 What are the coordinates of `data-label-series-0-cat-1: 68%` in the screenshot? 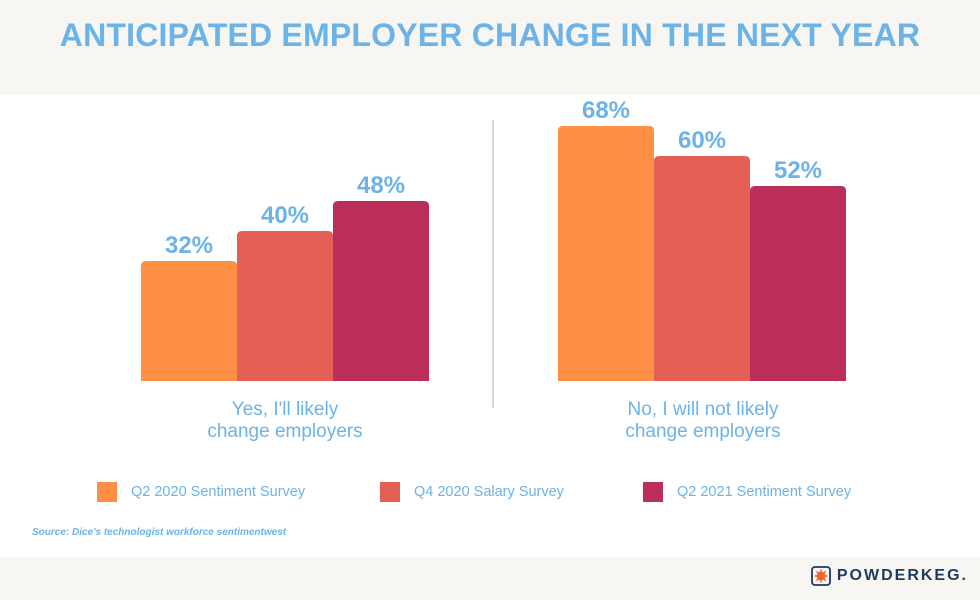 It's located at (606, 110).